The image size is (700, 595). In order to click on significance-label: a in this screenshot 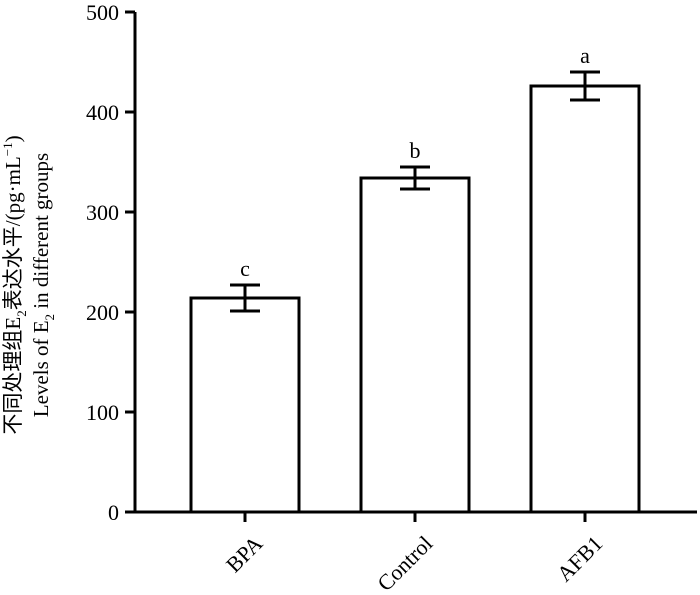, I will do `click(585, 55)`.